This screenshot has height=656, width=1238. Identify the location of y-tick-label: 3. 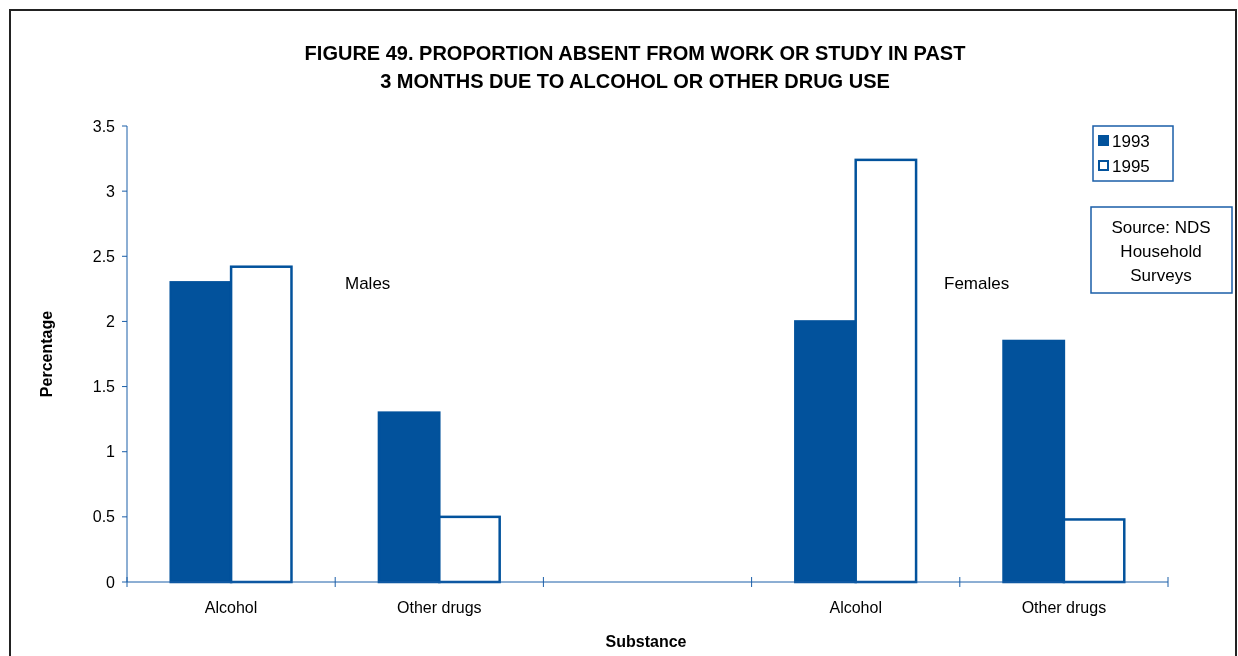
(111, 191).